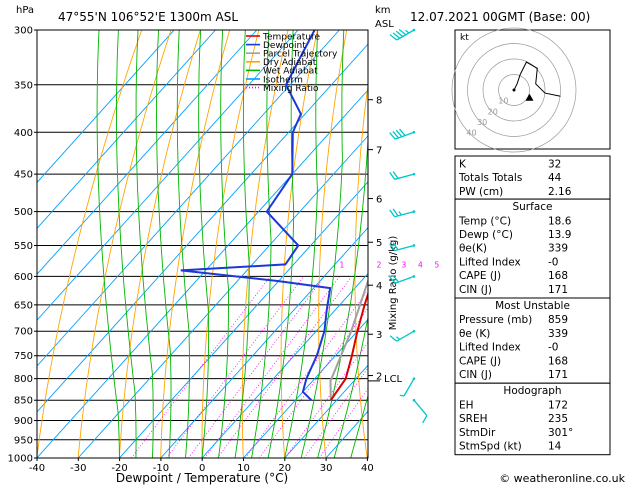 The height and width of the screenshot is (486, 629). What do you see at coordinates (23, 379) in the screenshot?
I see `pressure-tick-label: 800` at bounding box center [23, 379].